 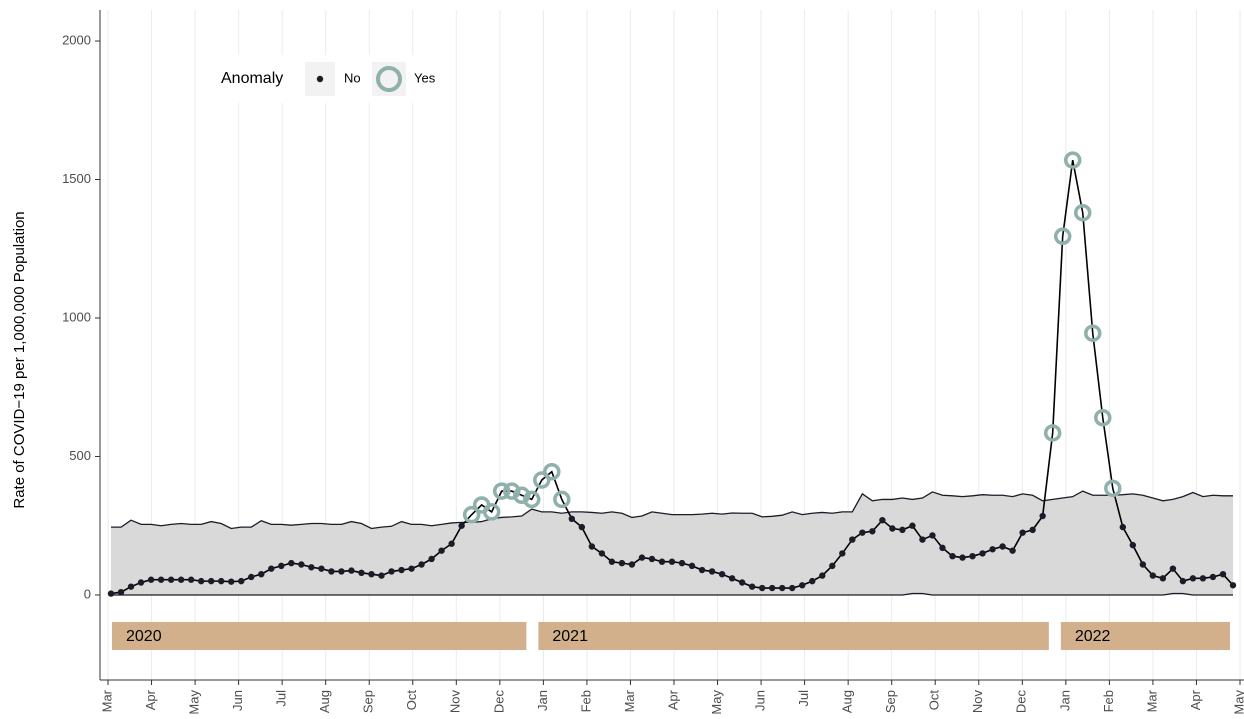 I want to click on x-tick-label: Nov, so click(x=977, y=702).